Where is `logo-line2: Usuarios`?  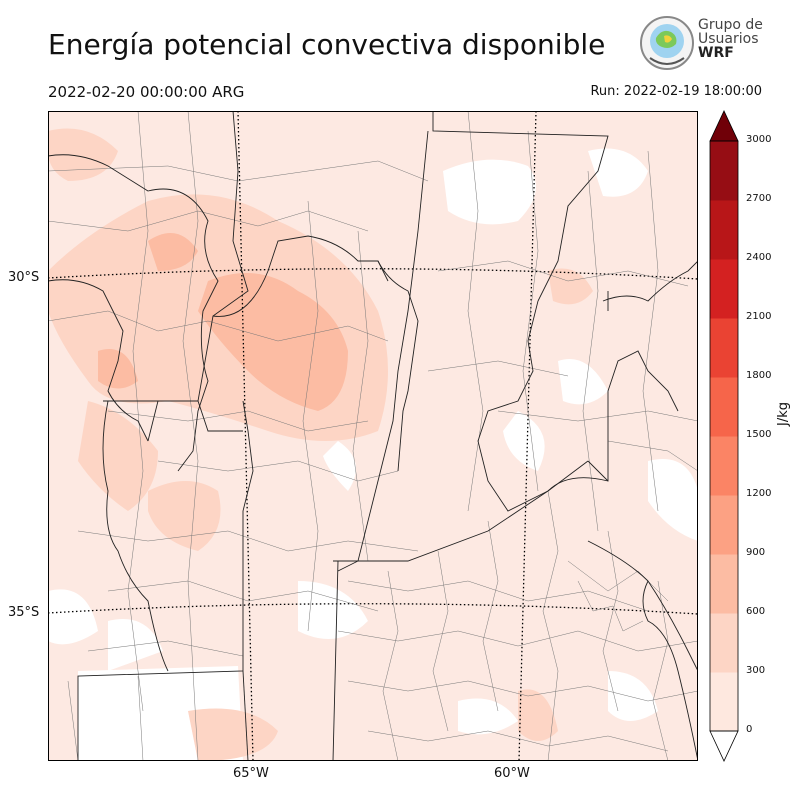
logo-line2: Usuarios is located at coordinates (728, 39).